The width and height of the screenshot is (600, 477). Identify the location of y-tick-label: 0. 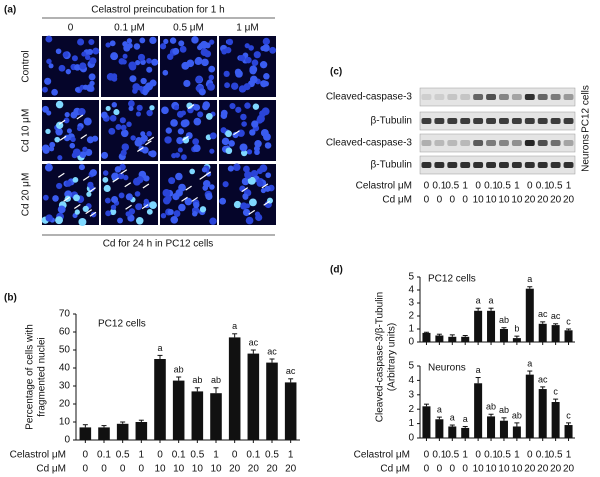
(411, 438).